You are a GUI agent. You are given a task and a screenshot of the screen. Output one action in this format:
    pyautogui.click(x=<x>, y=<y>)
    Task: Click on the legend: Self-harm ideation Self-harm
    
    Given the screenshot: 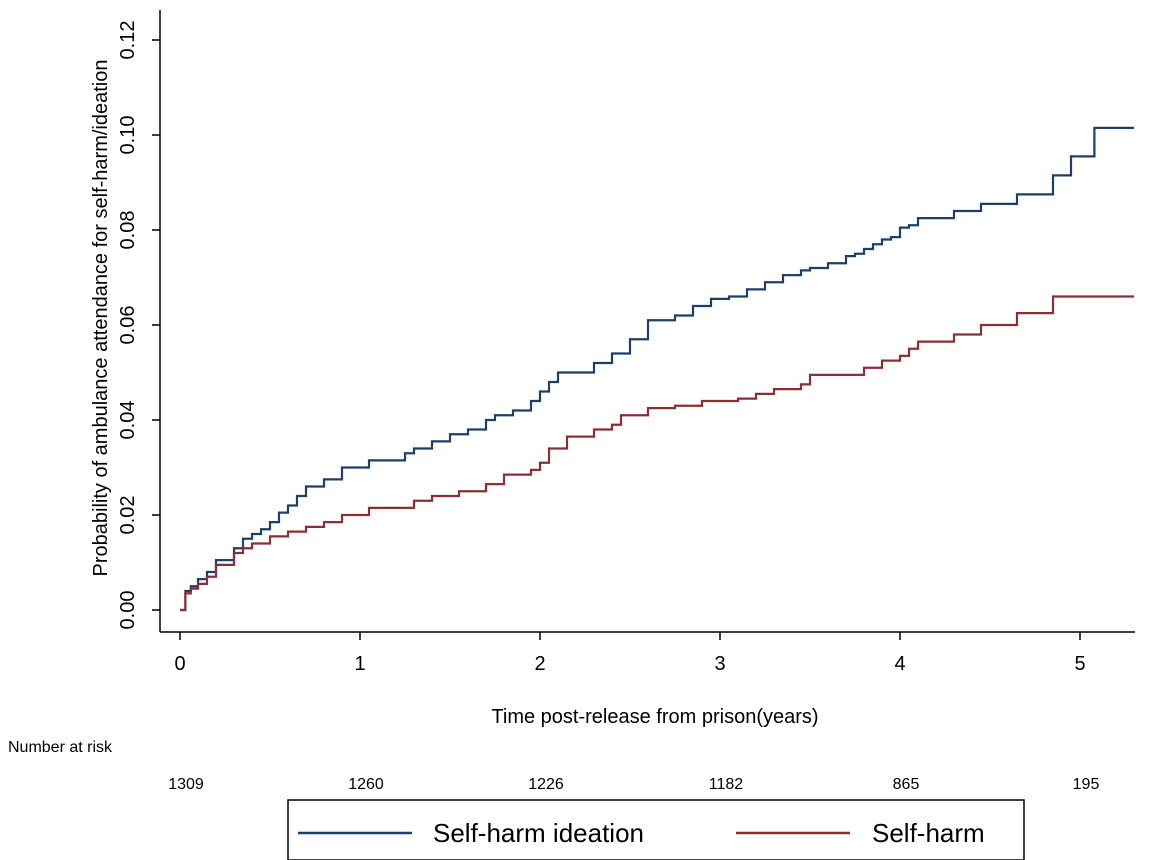 What is the action you would take?
    pyautogui.click(x=656, y=829)
    